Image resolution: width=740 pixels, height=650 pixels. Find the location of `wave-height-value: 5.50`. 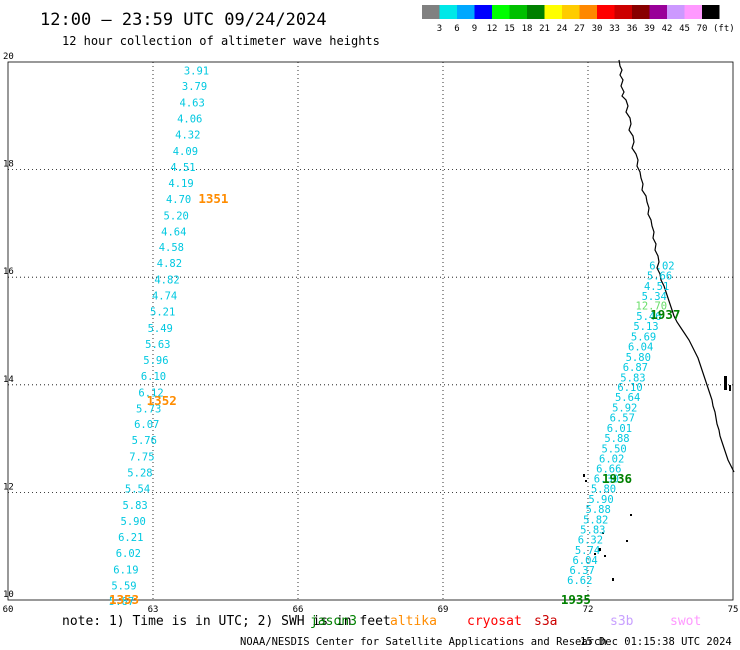

wave-height-value: 5.50 is located at coordinates (613, 449).